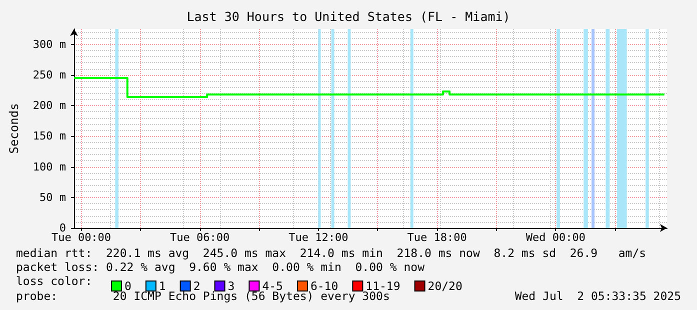  Describe the element at coordinates (49, 75) in the screenshot. I see `y-tick-label: 250 m` at that location.